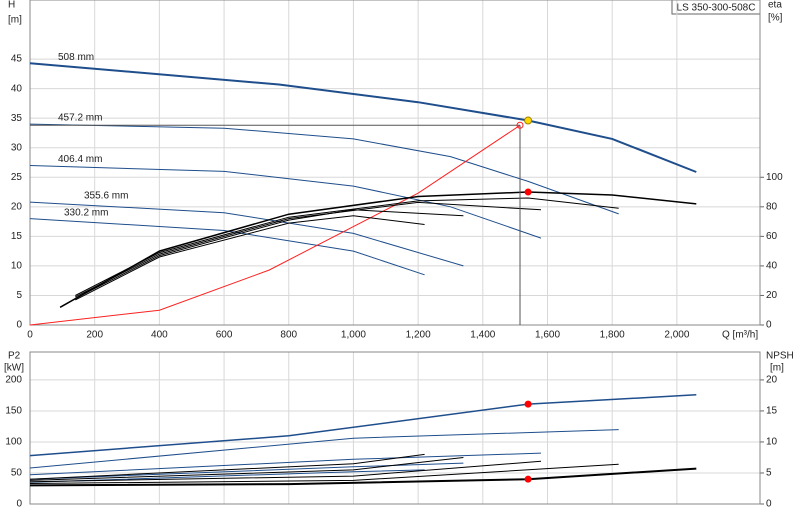  Describe the element at coordinates (14, 356) in the screenshot. I see `y-label: P2` at that location.